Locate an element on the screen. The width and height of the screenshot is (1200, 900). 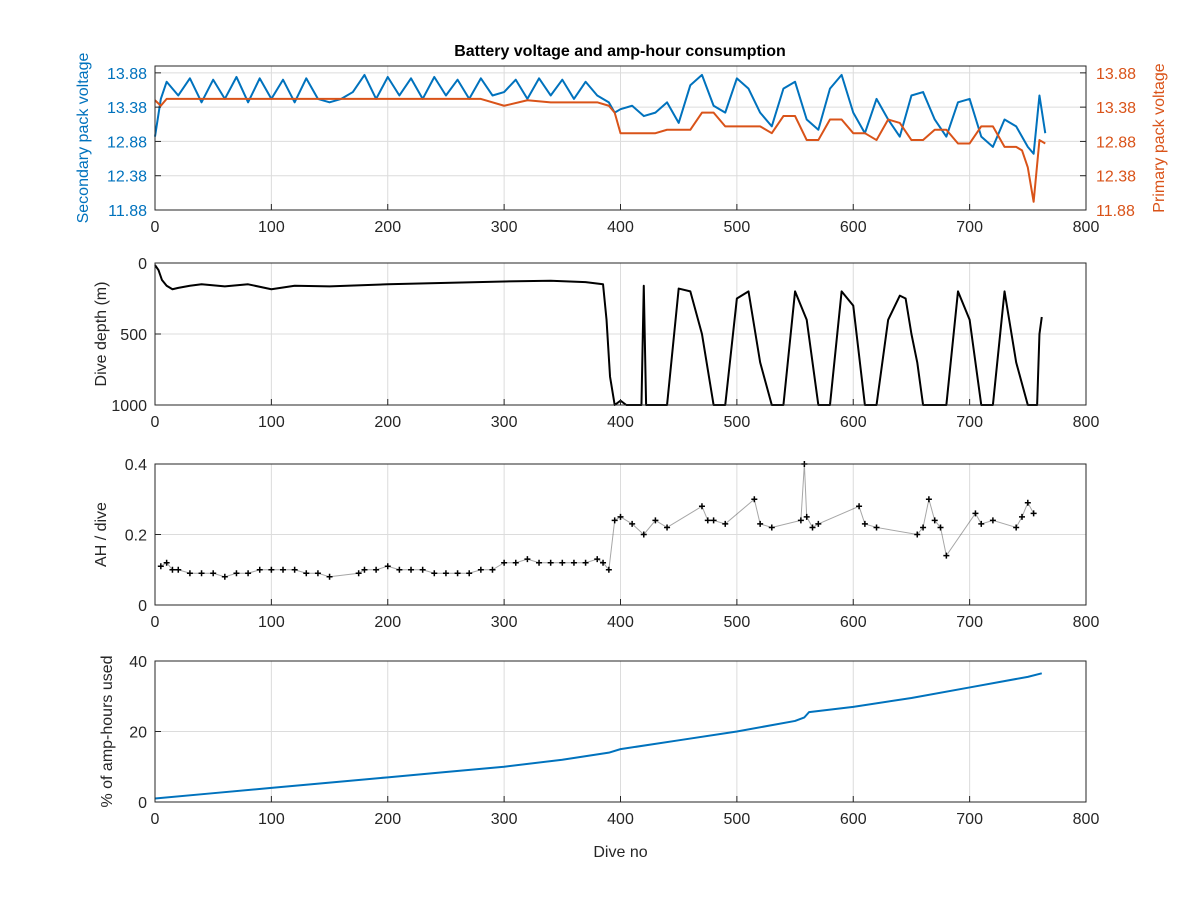
x-tick-label: 800 is located at coordinates (1086, 819).